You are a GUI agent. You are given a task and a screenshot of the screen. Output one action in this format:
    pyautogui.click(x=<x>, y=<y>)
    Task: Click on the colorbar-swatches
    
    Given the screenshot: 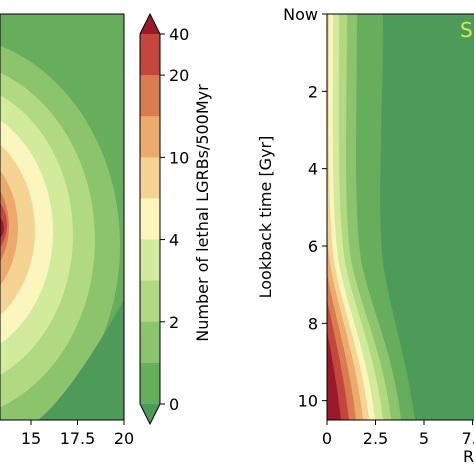 What is the action you would take?
    pyautogui.click(x=150, y=219)
    